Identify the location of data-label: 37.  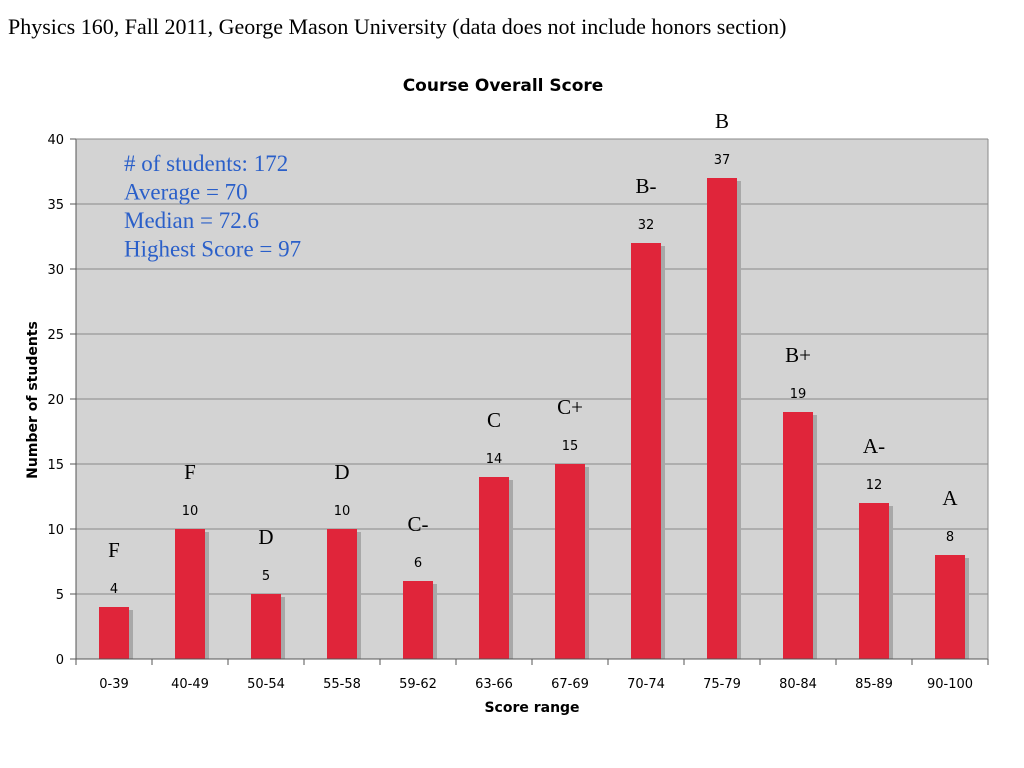
(722, 160).